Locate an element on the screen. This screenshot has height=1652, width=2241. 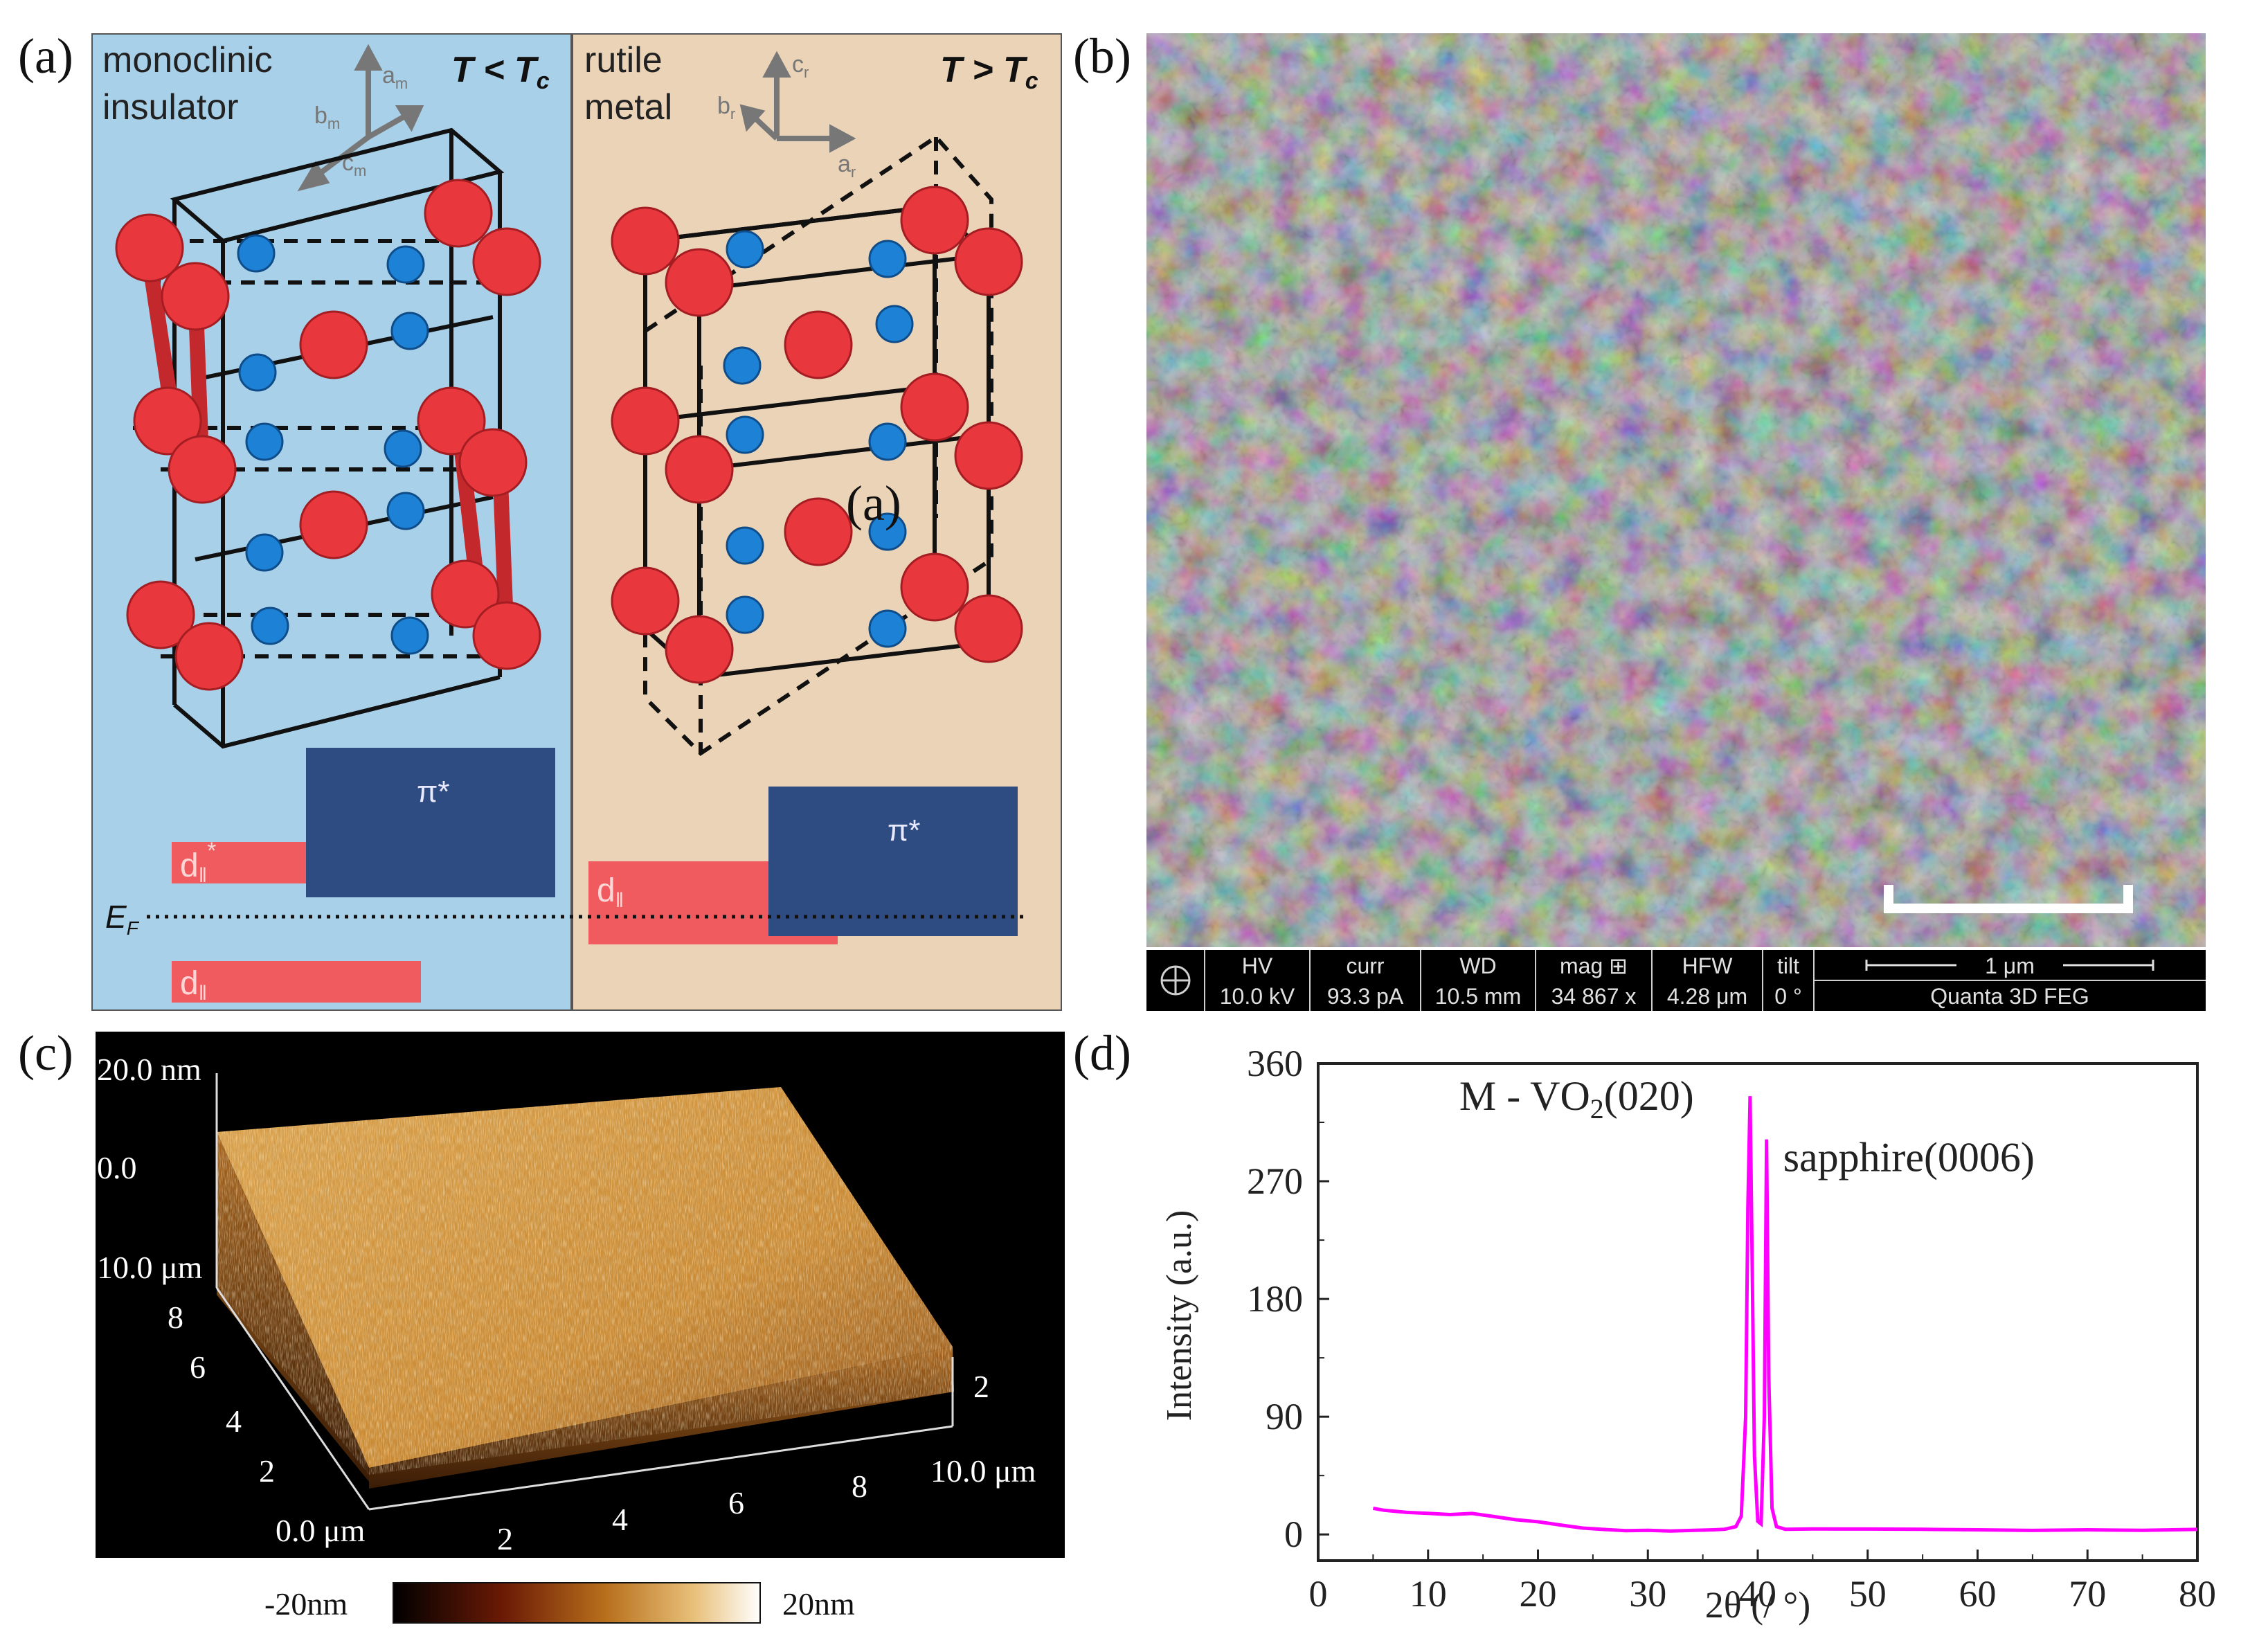
sem-tilt-header: tilt is located at coordinates (1788, 966).